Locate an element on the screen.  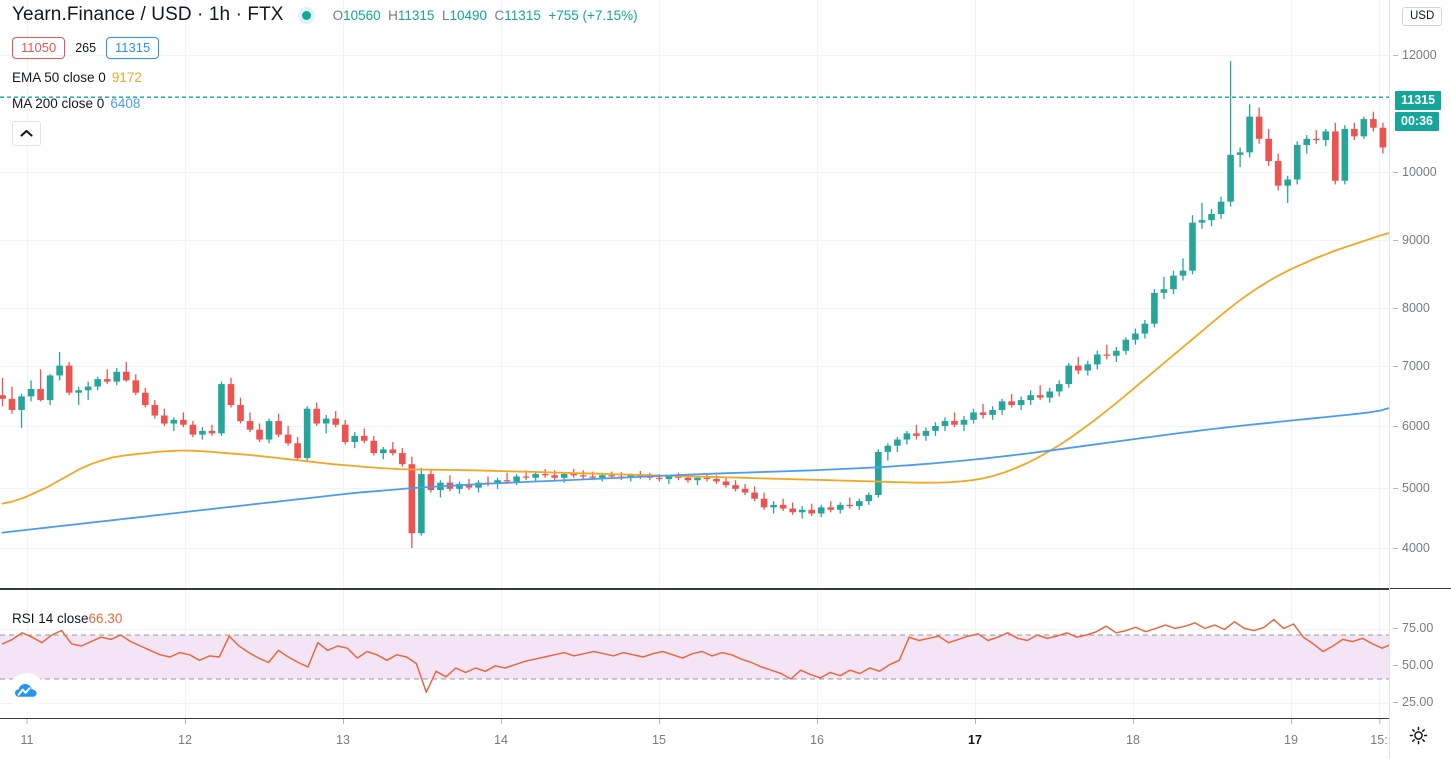
ema50-label: EMA 50 close 0 is located at coordinates (59, 77).